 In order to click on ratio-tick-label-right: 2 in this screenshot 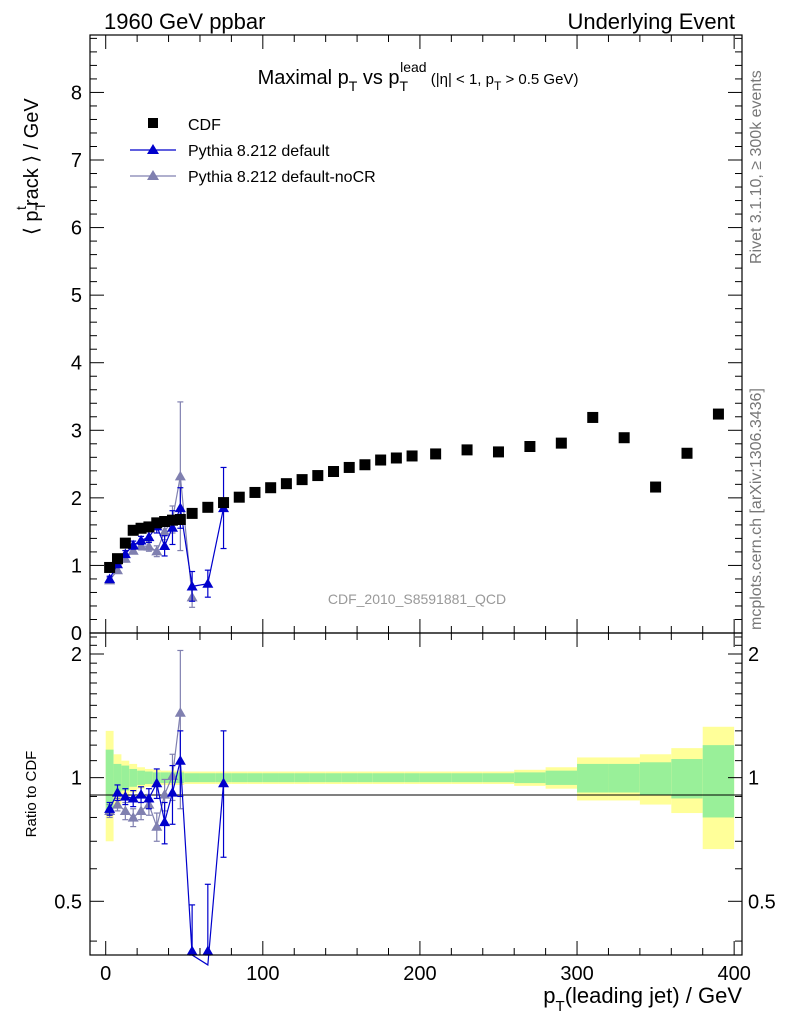, I will do `click(753, 655)`.